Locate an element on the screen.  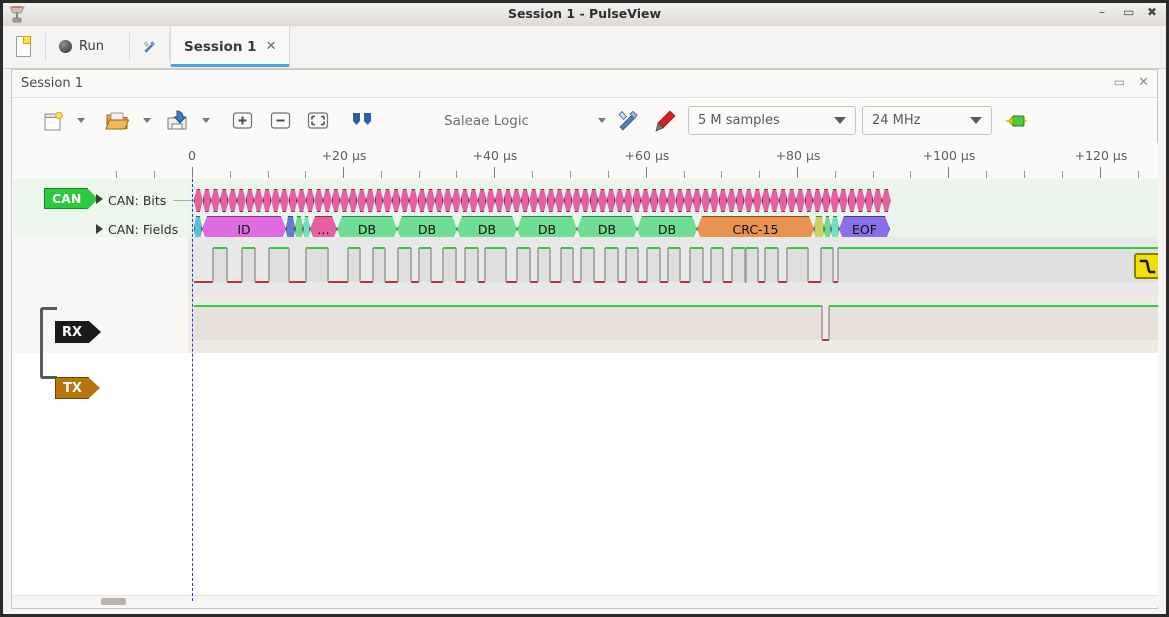
run-button: Run is located at coordinates (81, 46).